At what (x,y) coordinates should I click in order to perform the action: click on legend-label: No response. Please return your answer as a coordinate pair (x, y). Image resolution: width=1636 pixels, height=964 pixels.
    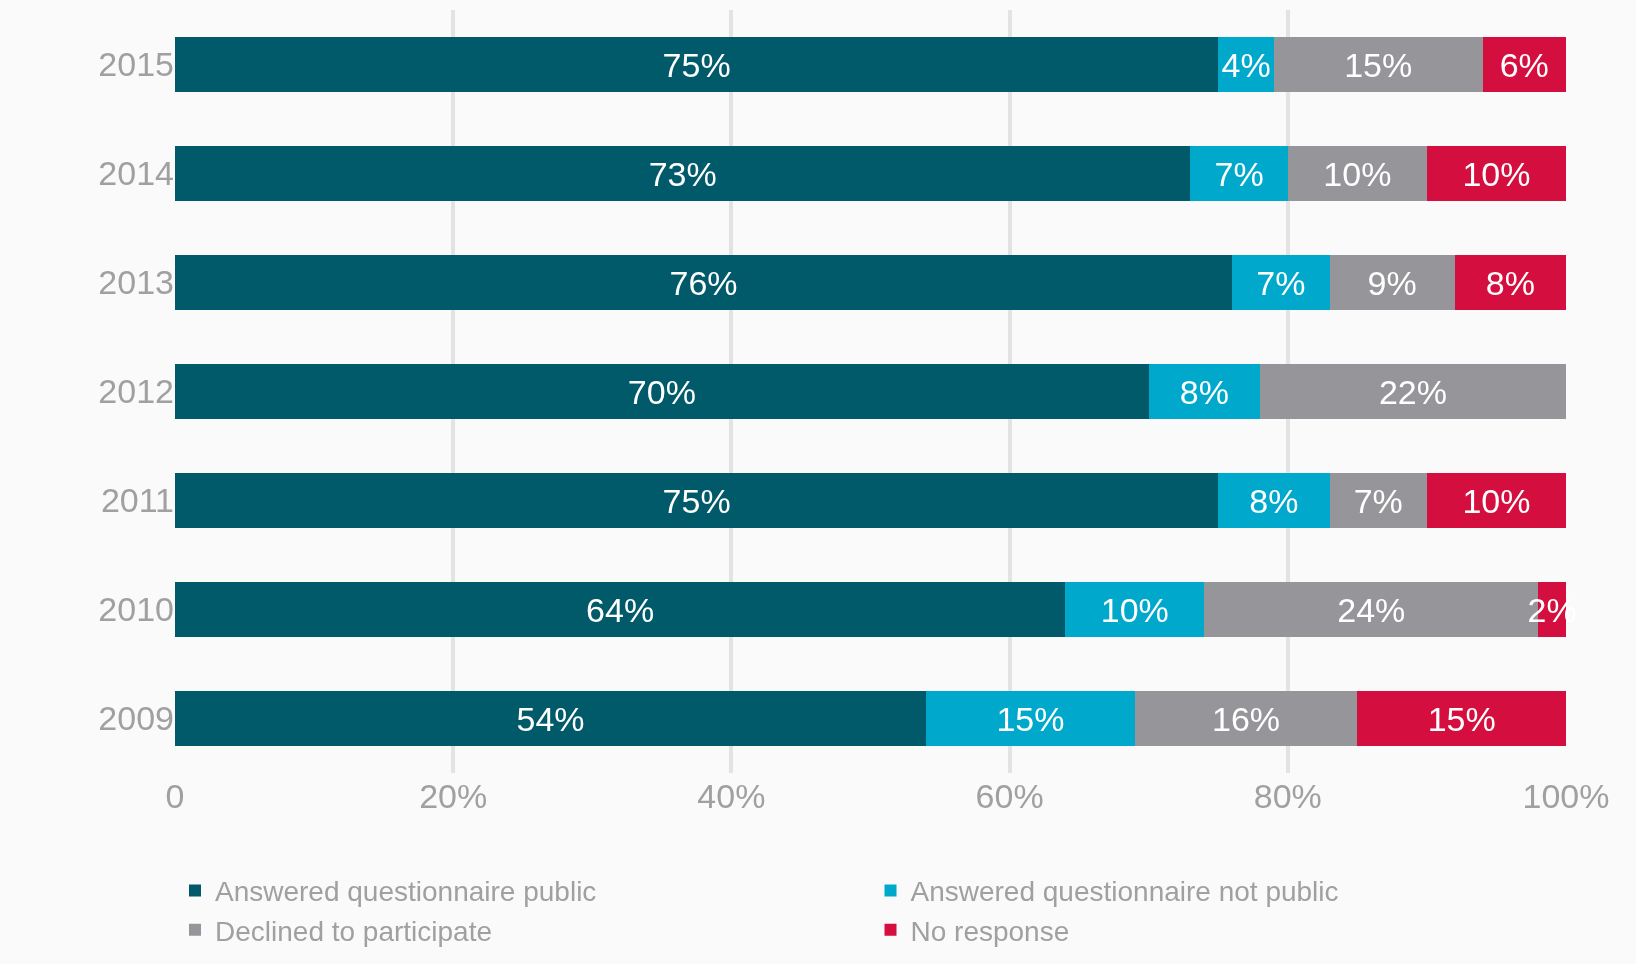
    Looking at the image, I should click on (990, 931).